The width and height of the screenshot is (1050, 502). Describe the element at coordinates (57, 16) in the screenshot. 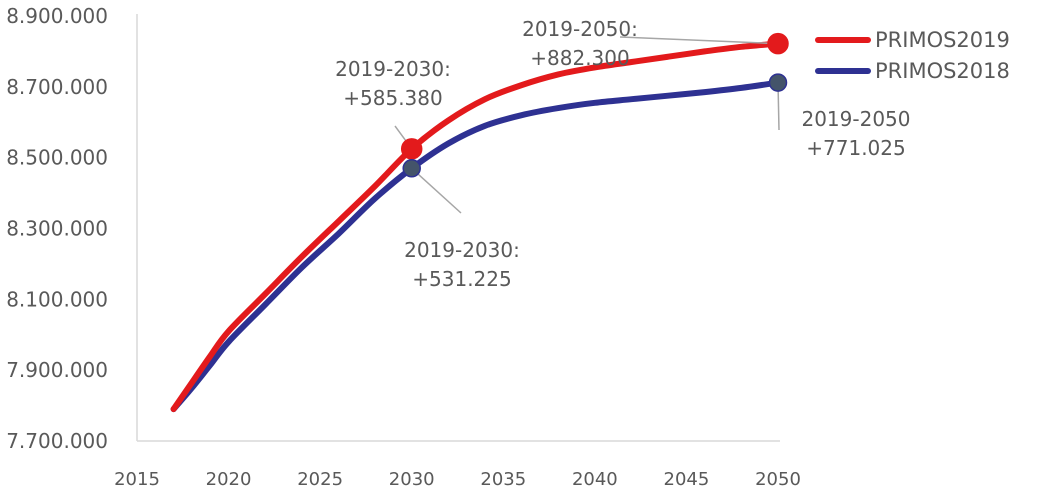

I see `y-tick-label: 8.900.000` at that location.